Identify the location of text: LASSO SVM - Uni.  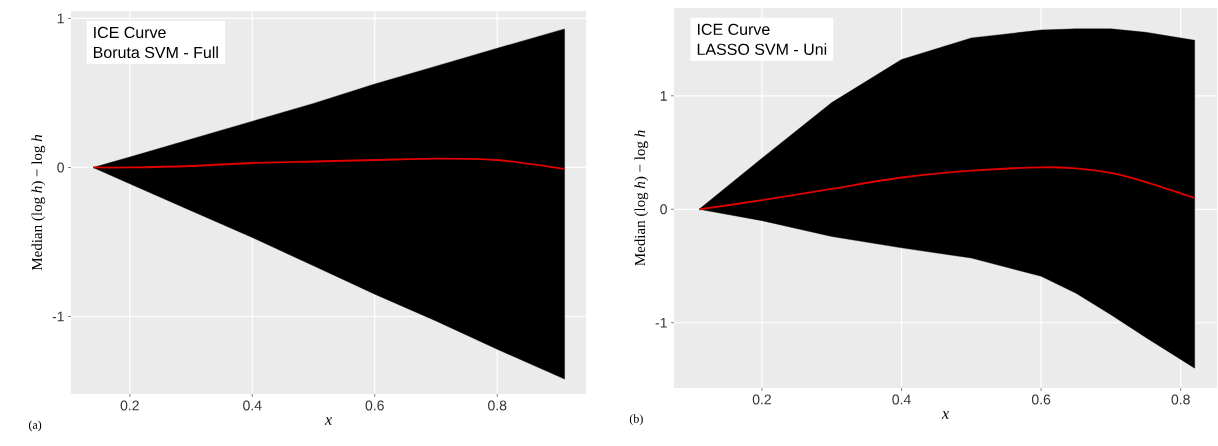
(762, 49).